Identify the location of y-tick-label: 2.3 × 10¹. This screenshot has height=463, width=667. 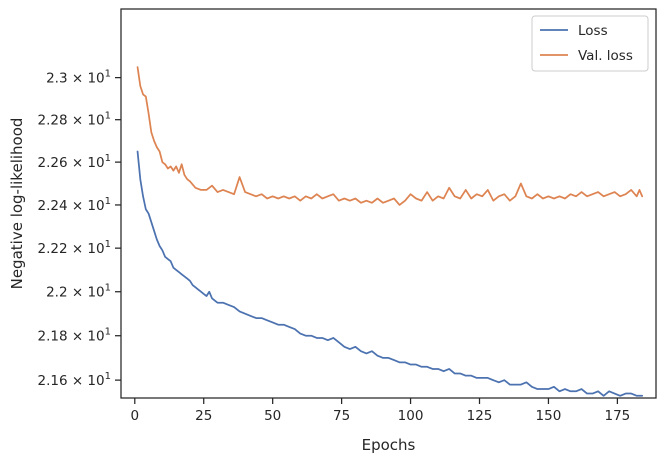
(78, 78).